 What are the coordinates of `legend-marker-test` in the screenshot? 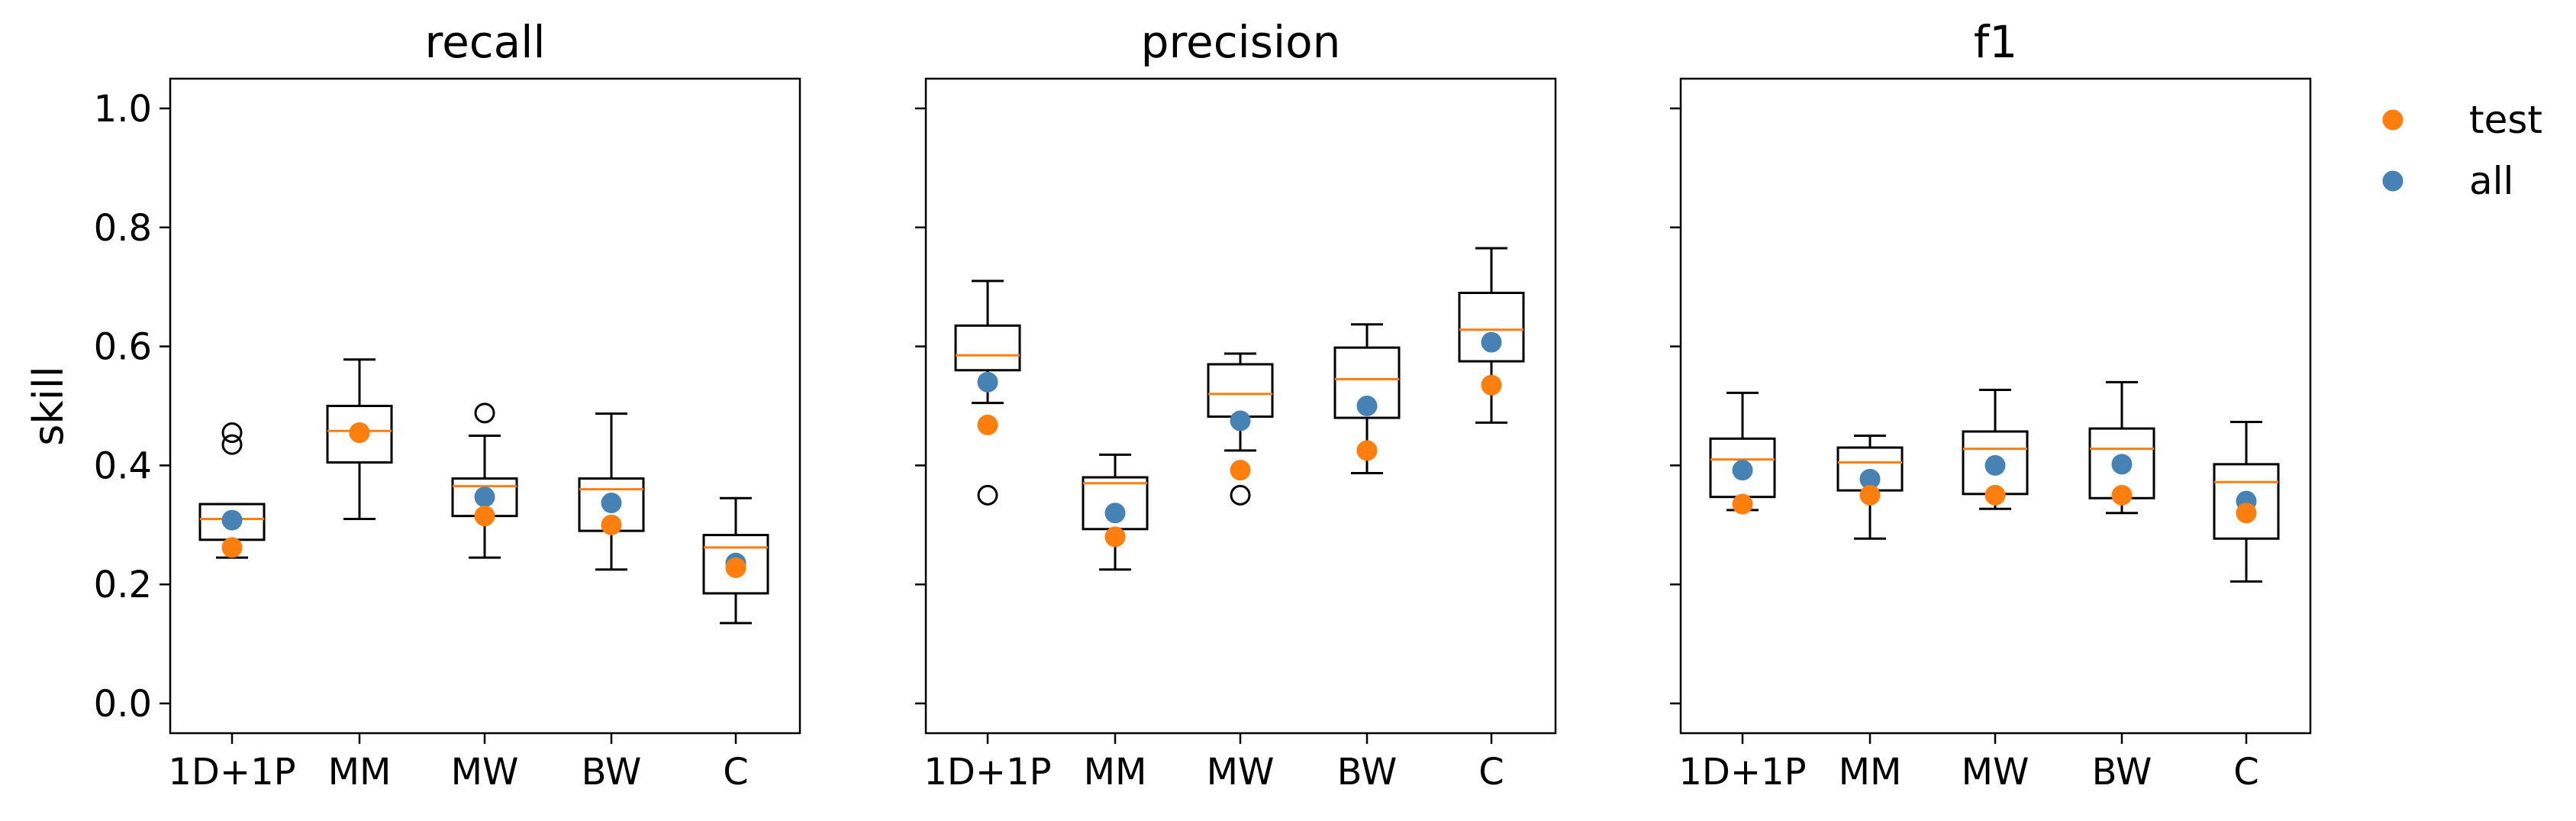 It's located at (2393, 120).